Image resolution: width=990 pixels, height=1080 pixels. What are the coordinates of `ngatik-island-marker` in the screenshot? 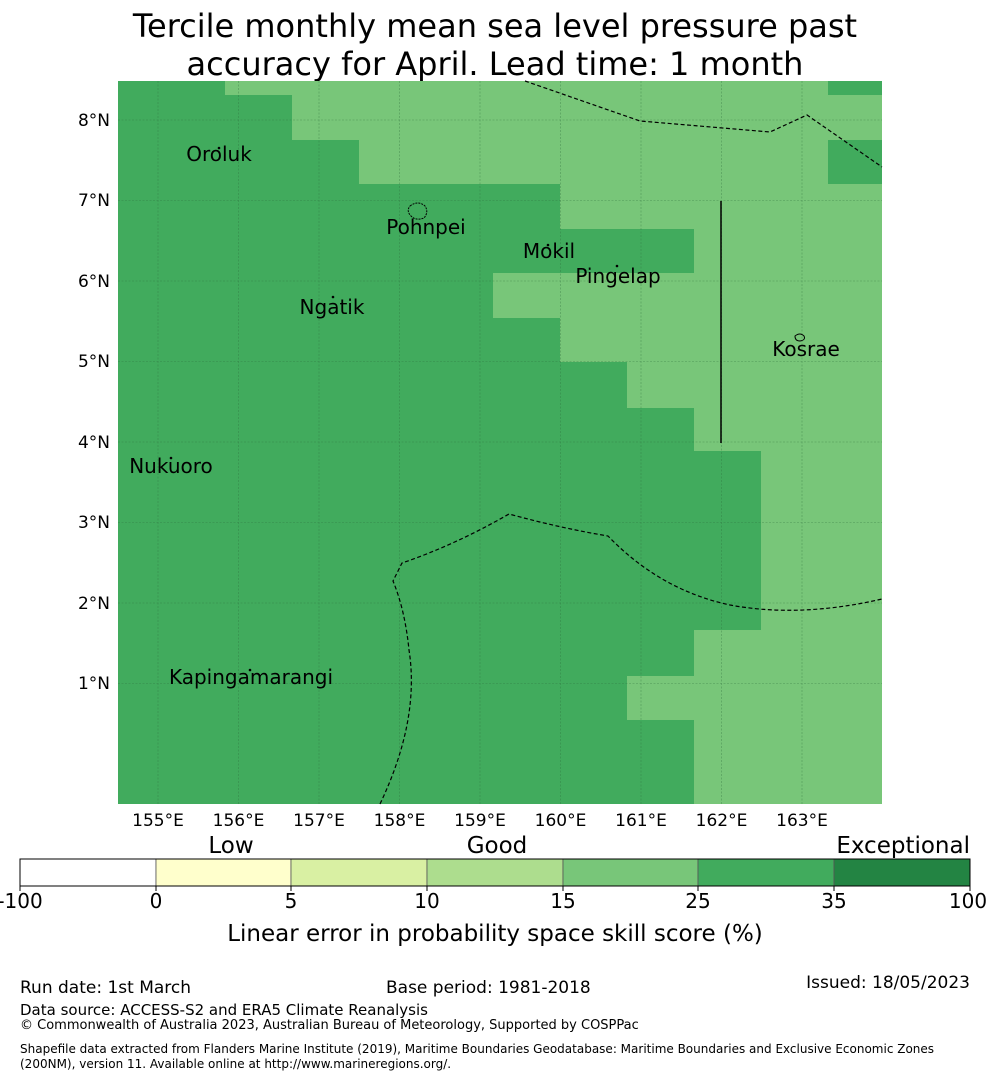 It's located at (333, 297).